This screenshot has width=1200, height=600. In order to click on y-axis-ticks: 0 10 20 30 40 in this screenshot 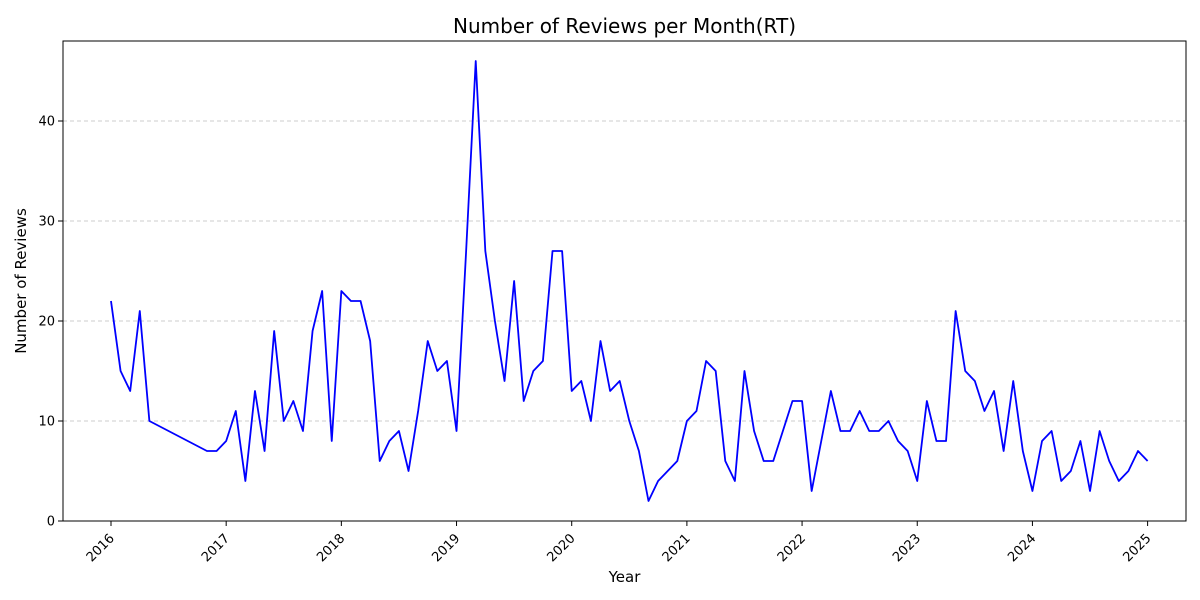, I will do `click(50, 322)`.